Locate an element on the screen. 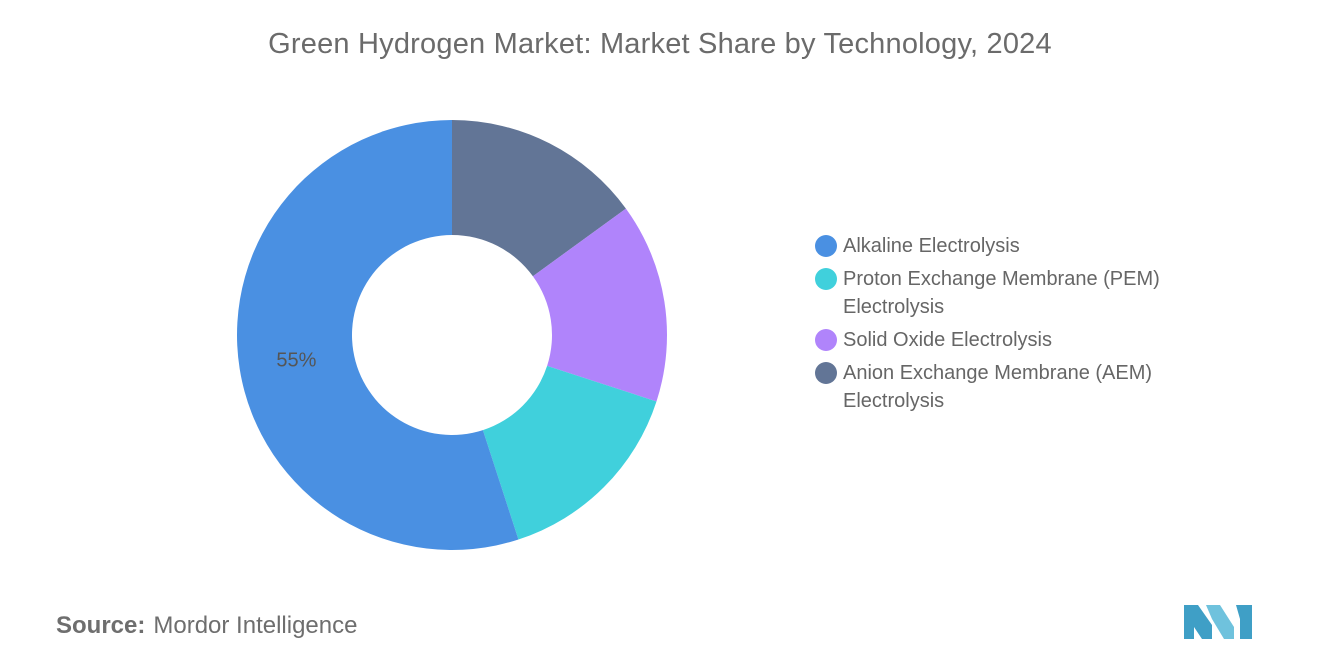  source-label: Source: is located at coordinates (101, 625).